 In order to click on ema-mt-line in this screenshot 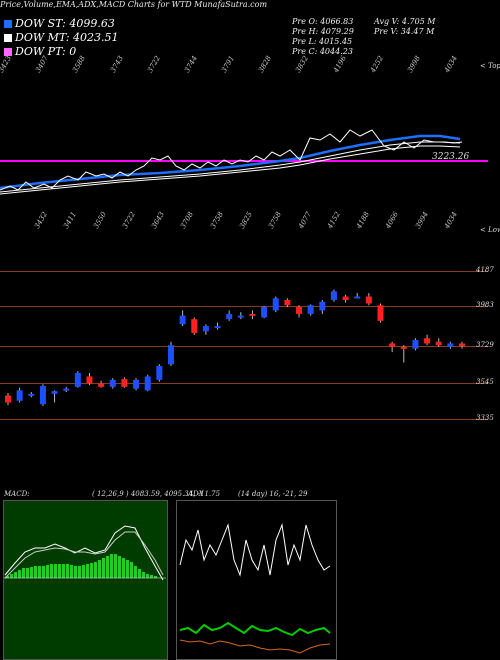, I will do `click(230, 167)`.